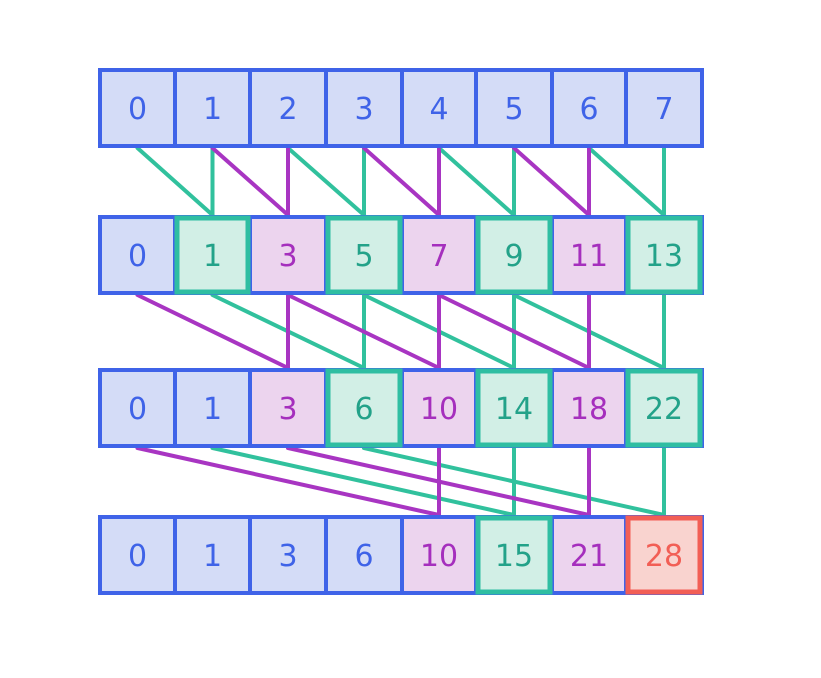 The width and height of the screenshot is (821, 678). I want to click on cell-value: 14, so click(514, 409).